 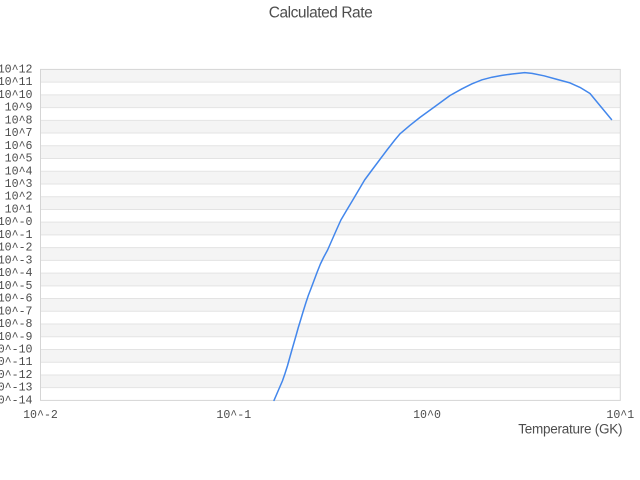 What do you see at coordinates (427, 415) in the screenshot?
I see `svg-text: 10^0` at bounding box center [427, 415].